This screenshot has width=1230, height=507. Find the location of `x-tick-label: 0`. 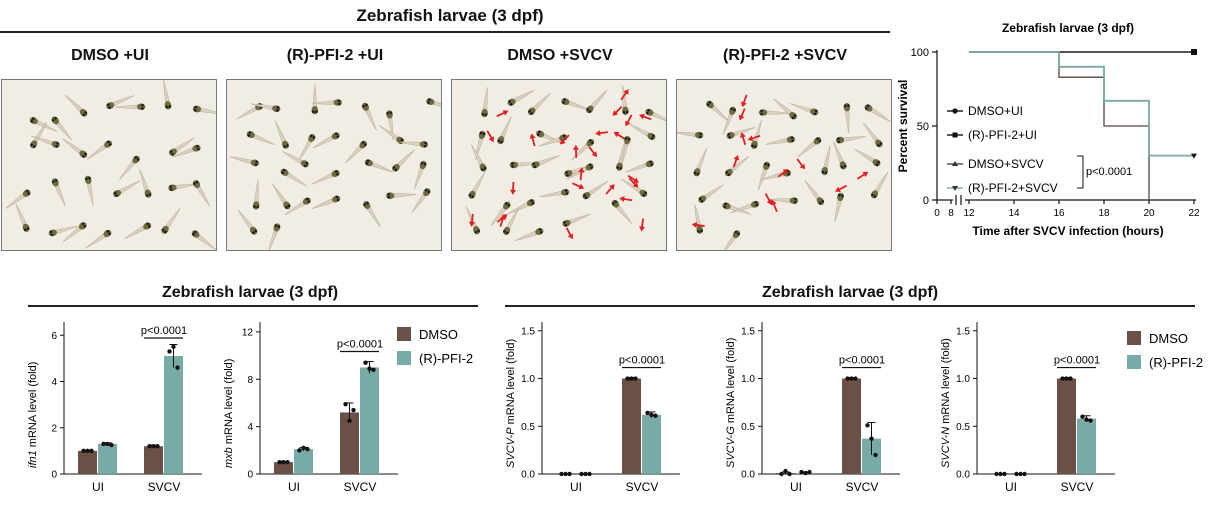

x-tick-label: 0 is located at coordinates (937, 213).